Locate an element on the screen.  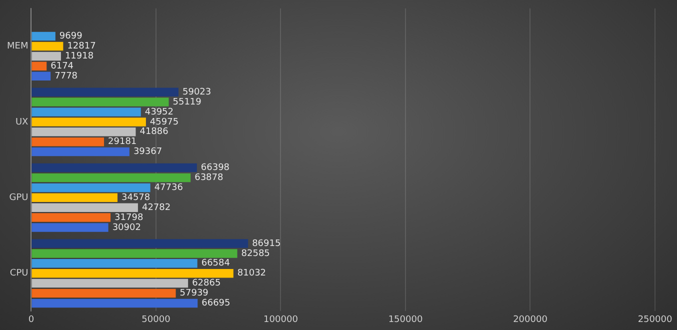
data-label: 66398 is located at coordinates (215, 168).